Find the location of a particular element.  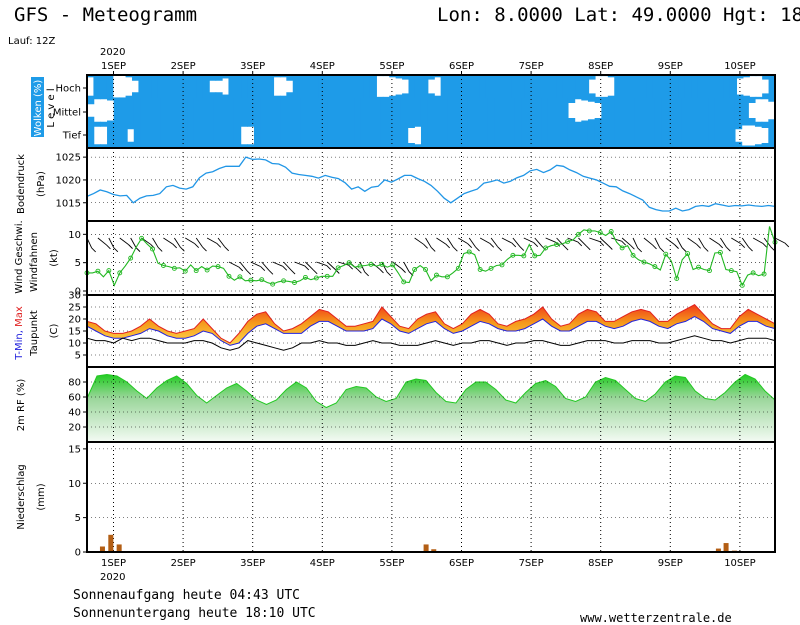

wind-panel: 0 5 10 Wind Geschwi. Windfahnen (kt) is located at coordinates (402, 259).